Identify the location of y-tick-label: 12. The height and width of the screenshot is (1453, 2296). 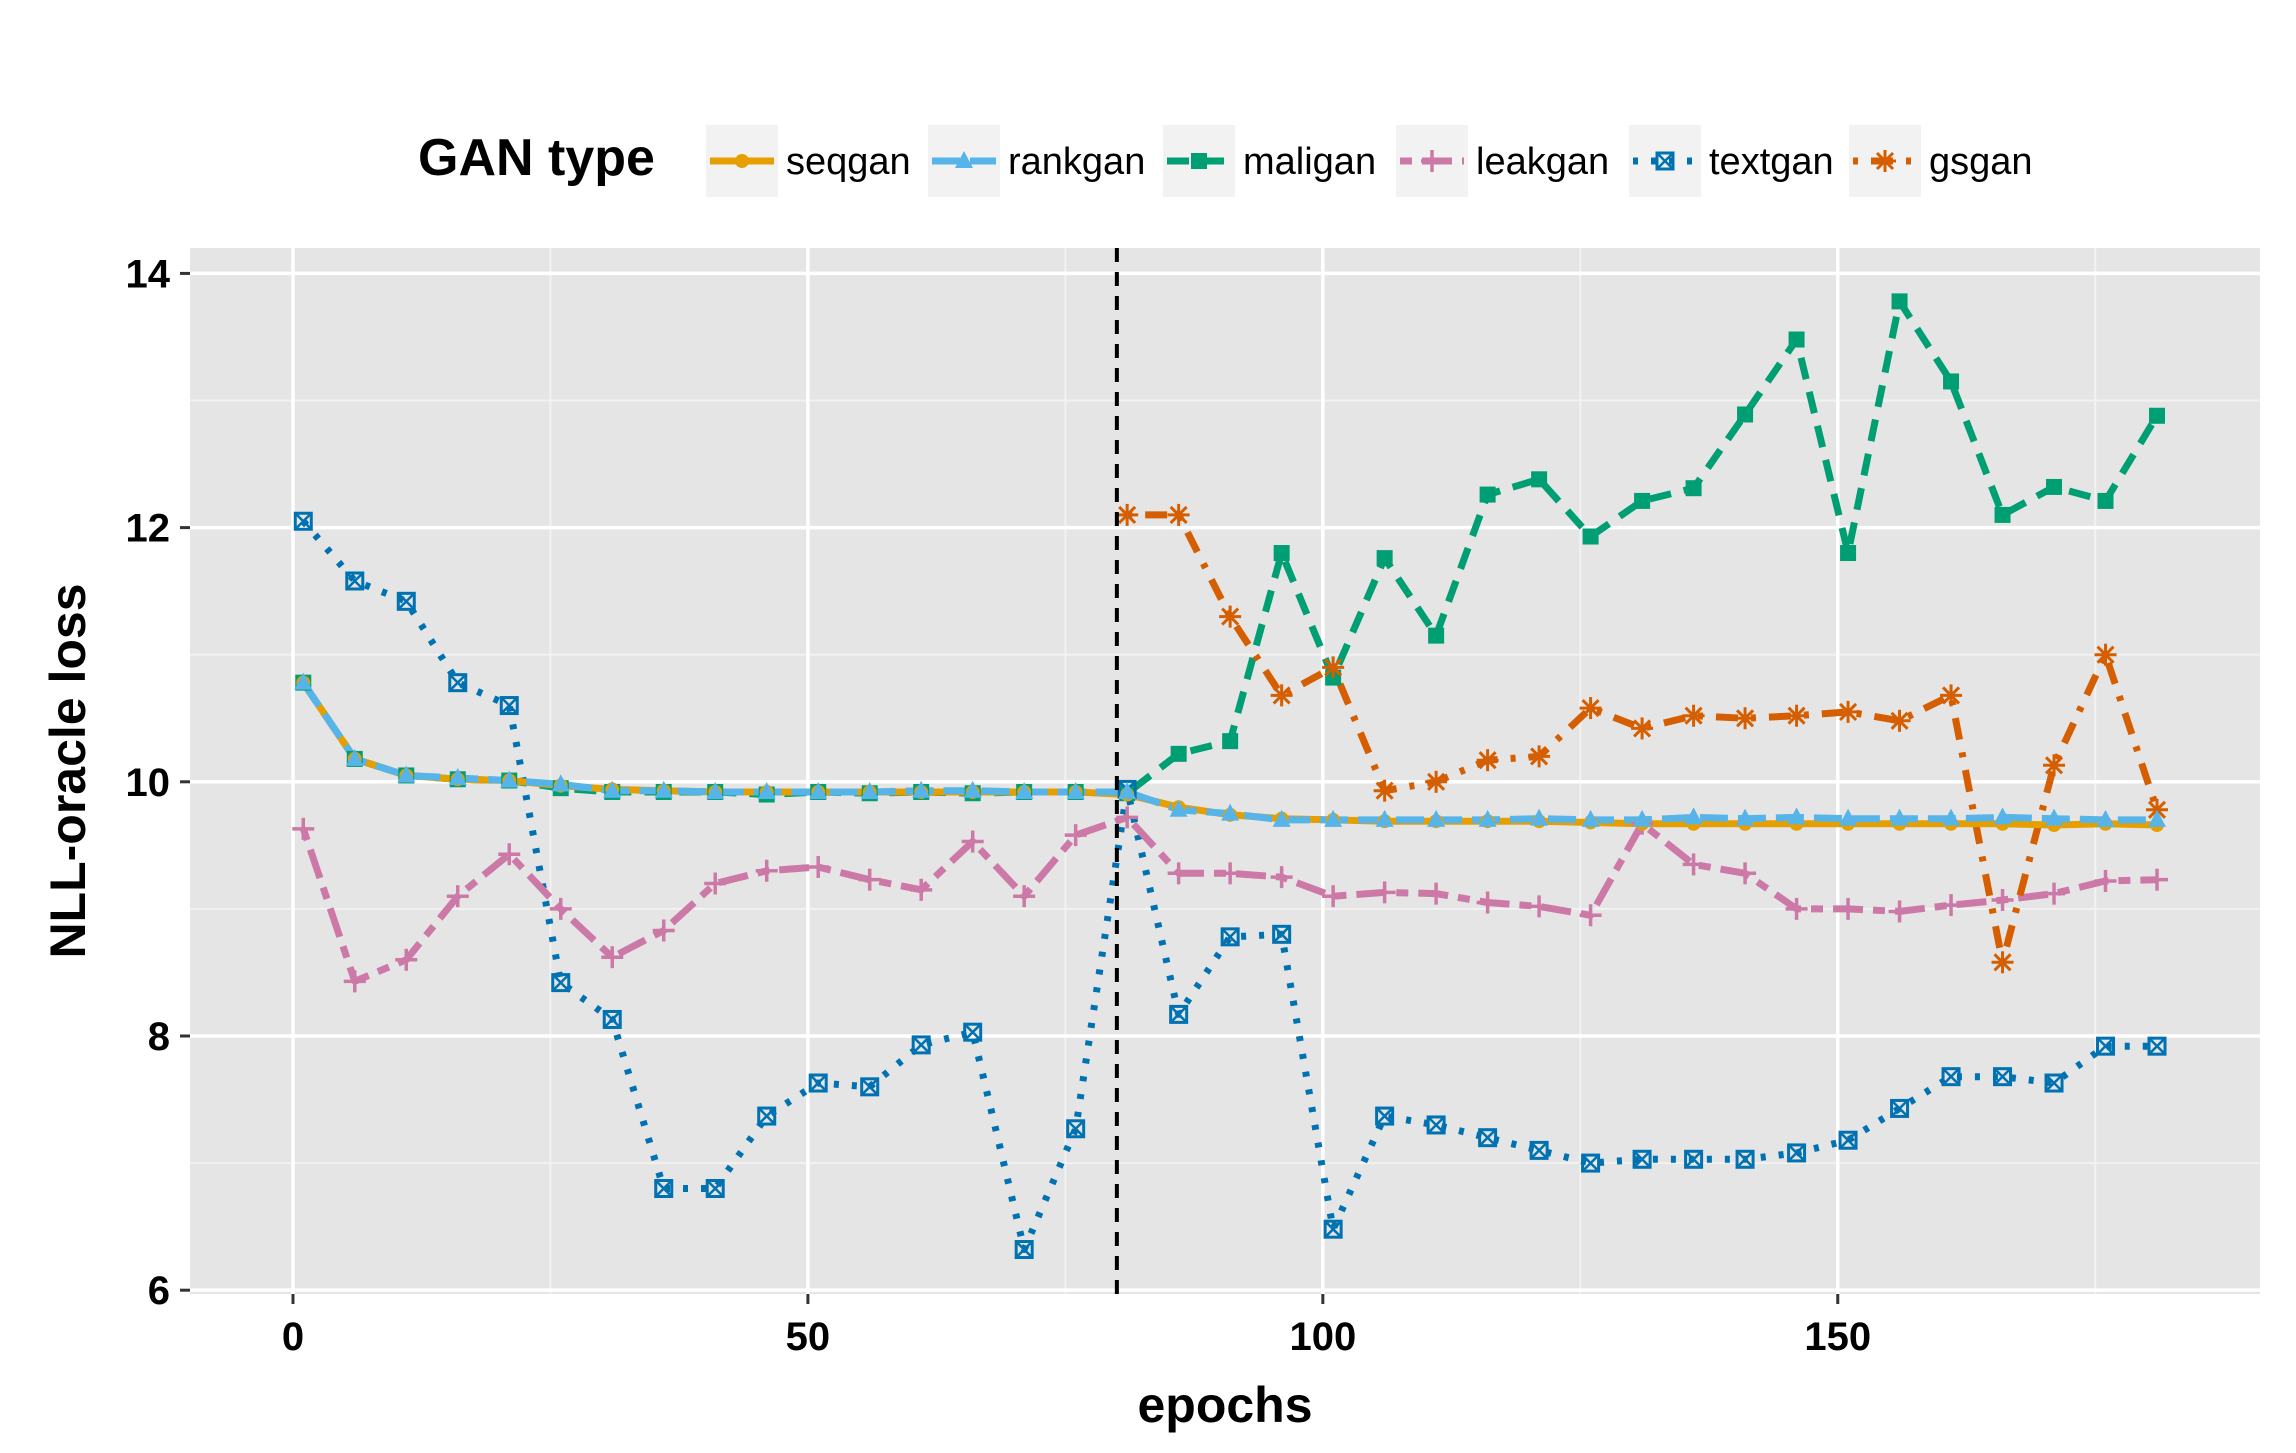
(148, 529).